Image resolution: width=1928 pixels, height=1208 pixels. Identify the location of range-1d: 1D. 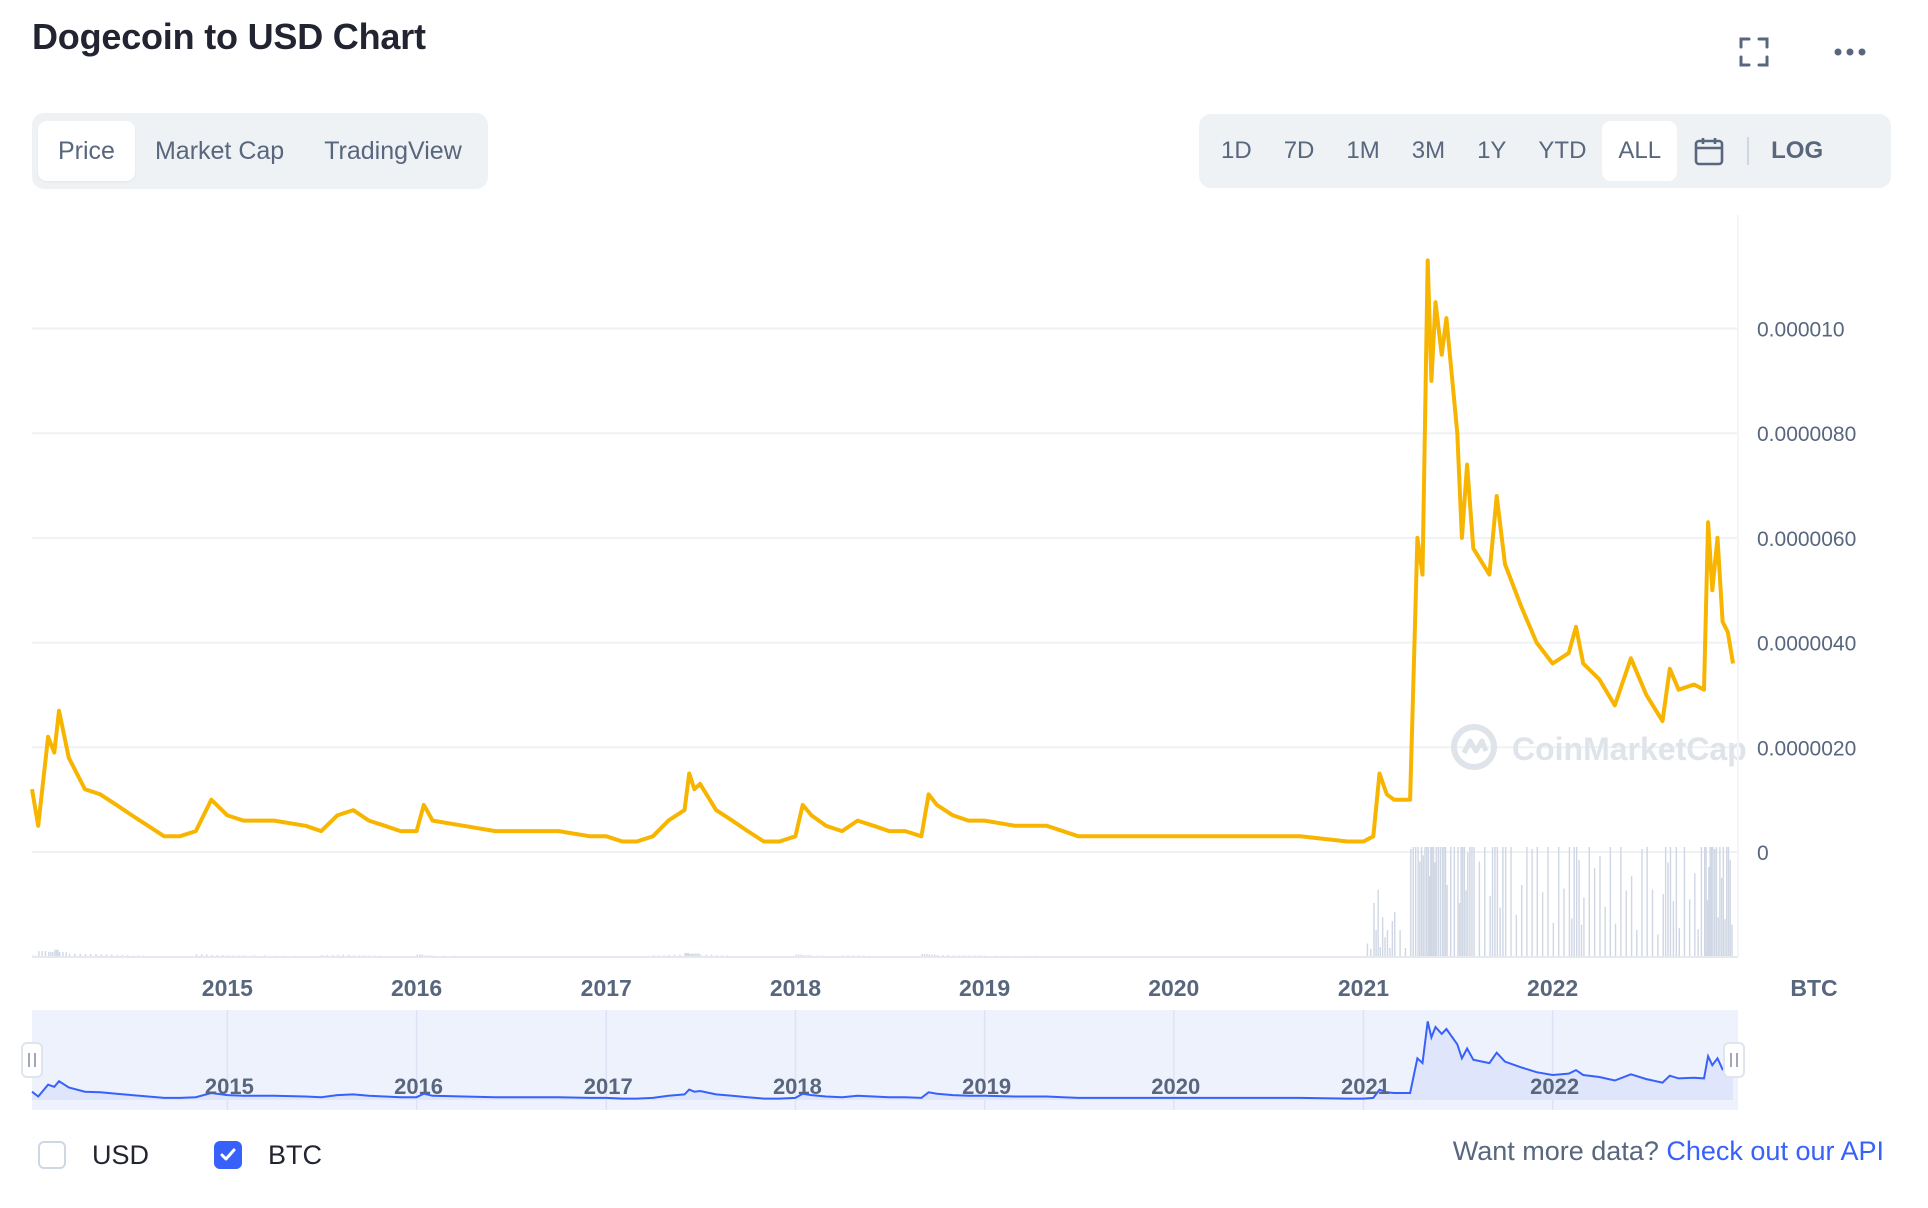
(1236, 150).